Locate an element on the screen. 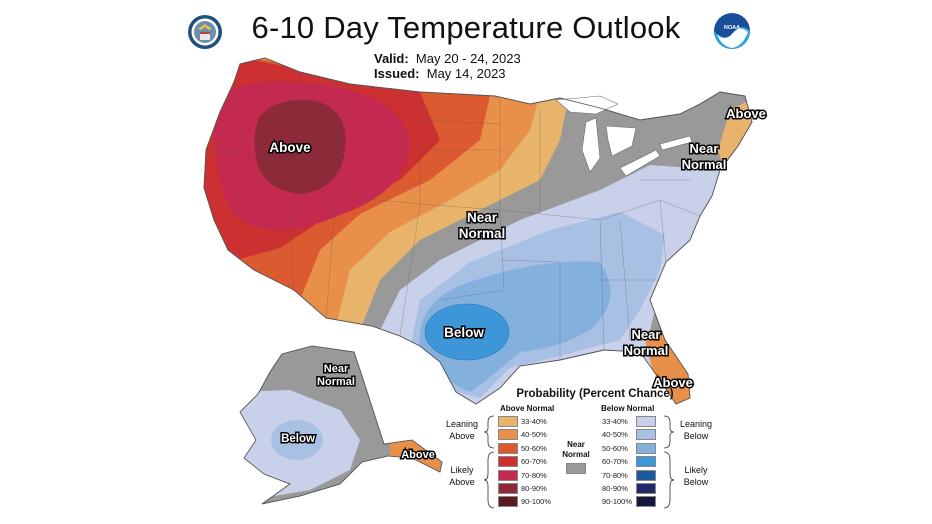  legend-title: Probability (Percent Chance) is located at coordinates (595, 394).